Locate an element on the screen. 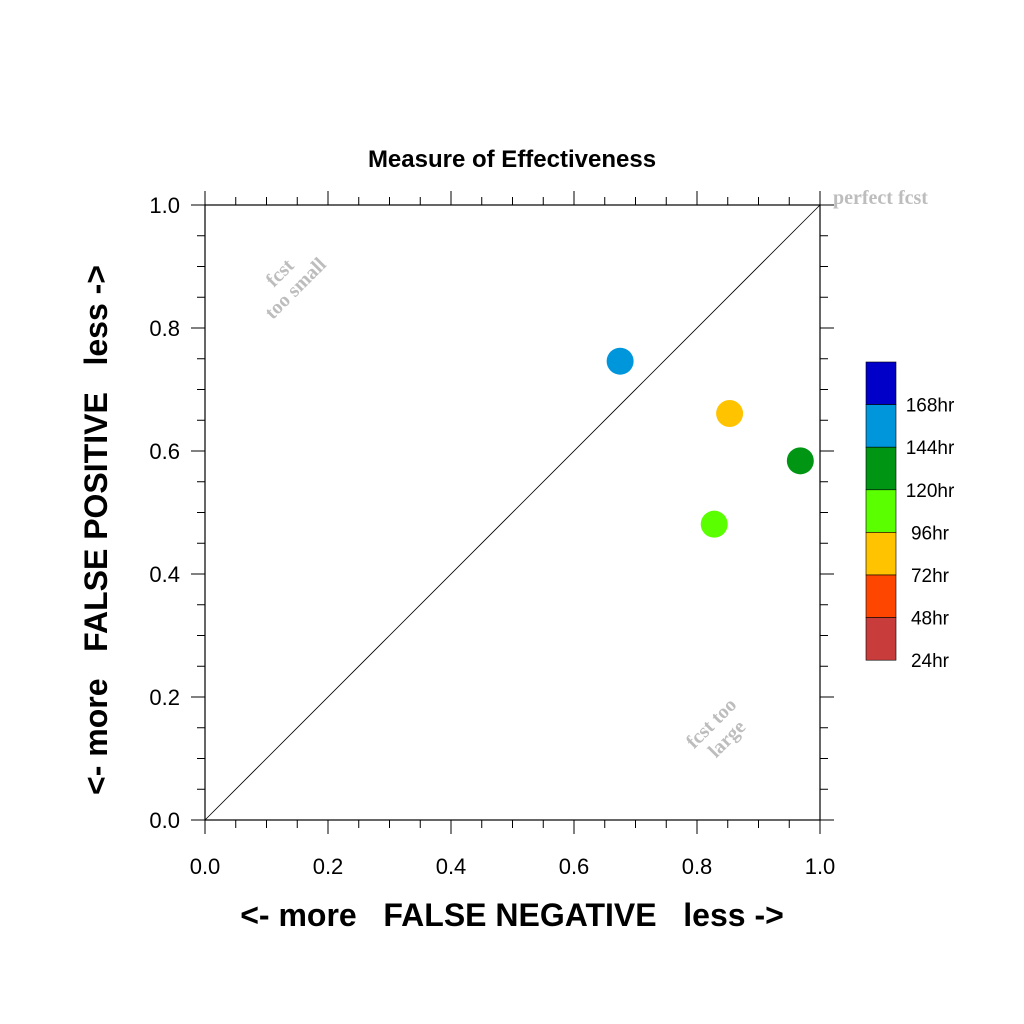 This screenshot has height=1024, width=1024. x-axis-label: <- more FALSE NEGATIVE less -> is located at coordinates (512, 915).